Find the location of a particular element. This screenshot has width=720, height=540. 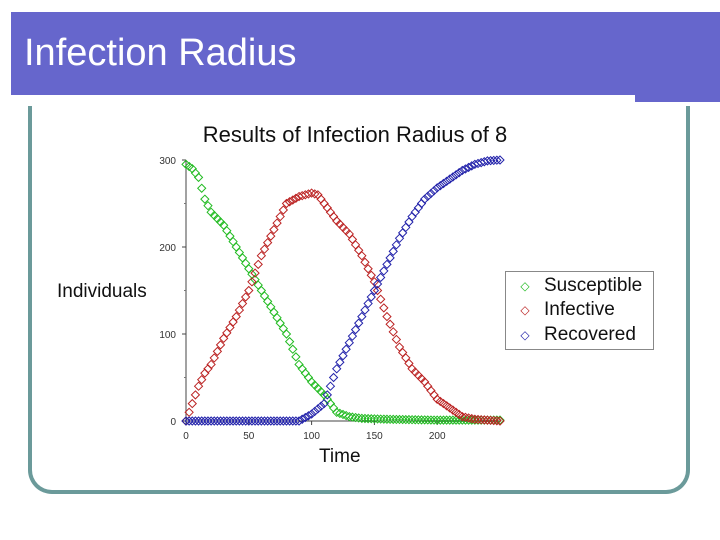

x-tick-label: 150 is located at coordinates (374, 436).